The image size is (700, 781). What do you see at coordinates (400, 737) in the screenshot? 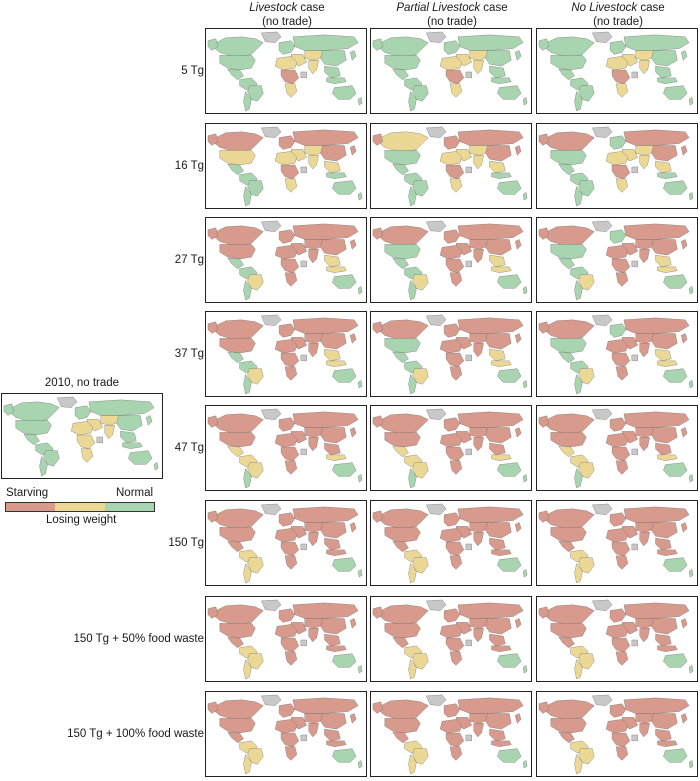
I see `region-mexico` at bounding box center [400, 737].